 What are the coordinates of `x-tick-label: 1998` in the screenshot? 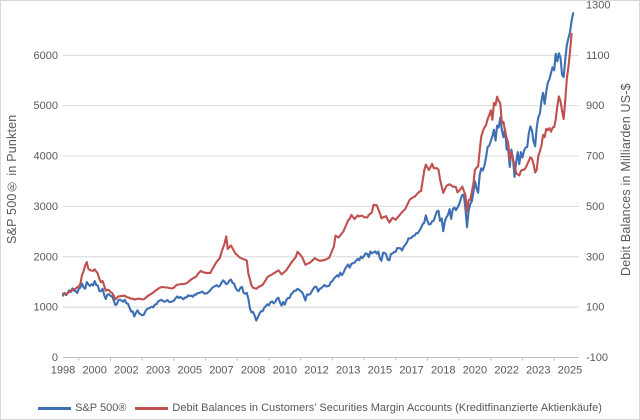 It's located at (63, 371).